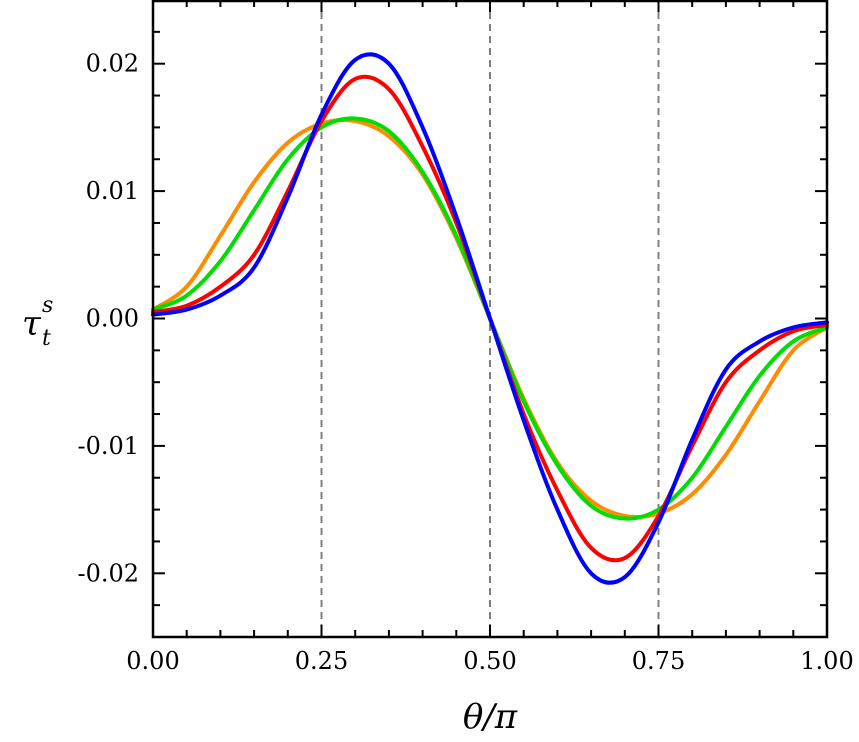 The image size is (859, 742). What do you see at coordinates (108, 446) in the screenshot?
I see `y-tick-label: -0.01` at bounding box center [108, 446].